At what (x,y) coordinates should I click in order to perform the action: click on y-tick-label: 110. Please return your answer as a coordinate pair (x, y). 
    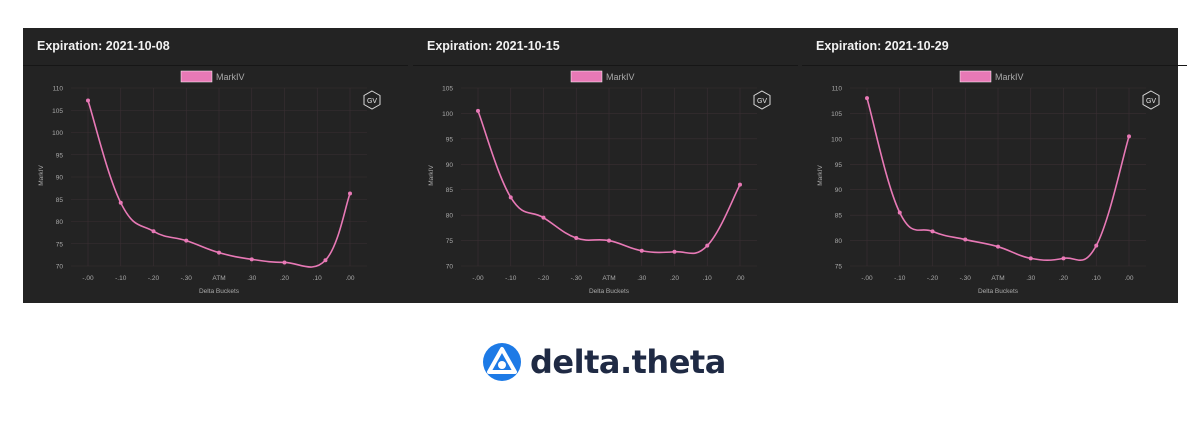
    Looking at the image, I should click on (837, 89).